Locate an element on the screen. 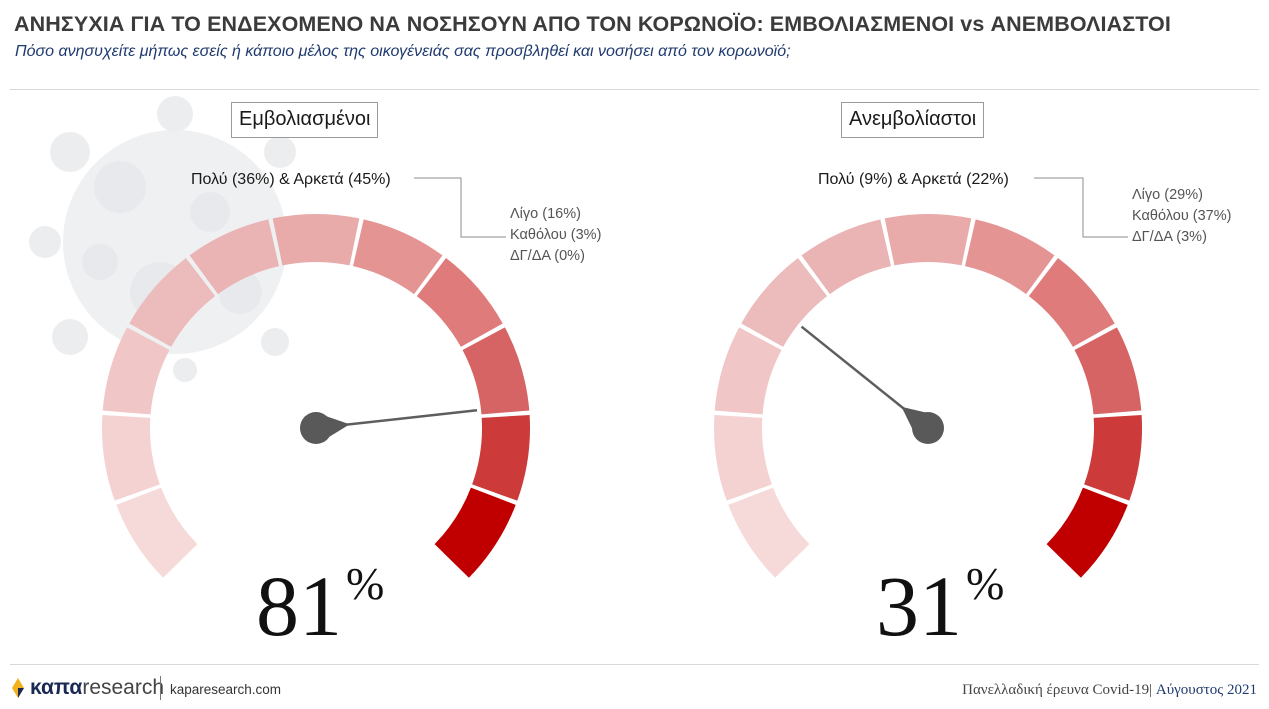 This screenshot has height=709, width=1269. footer-logo: καπαresearch is located at coordinates (97, 688).